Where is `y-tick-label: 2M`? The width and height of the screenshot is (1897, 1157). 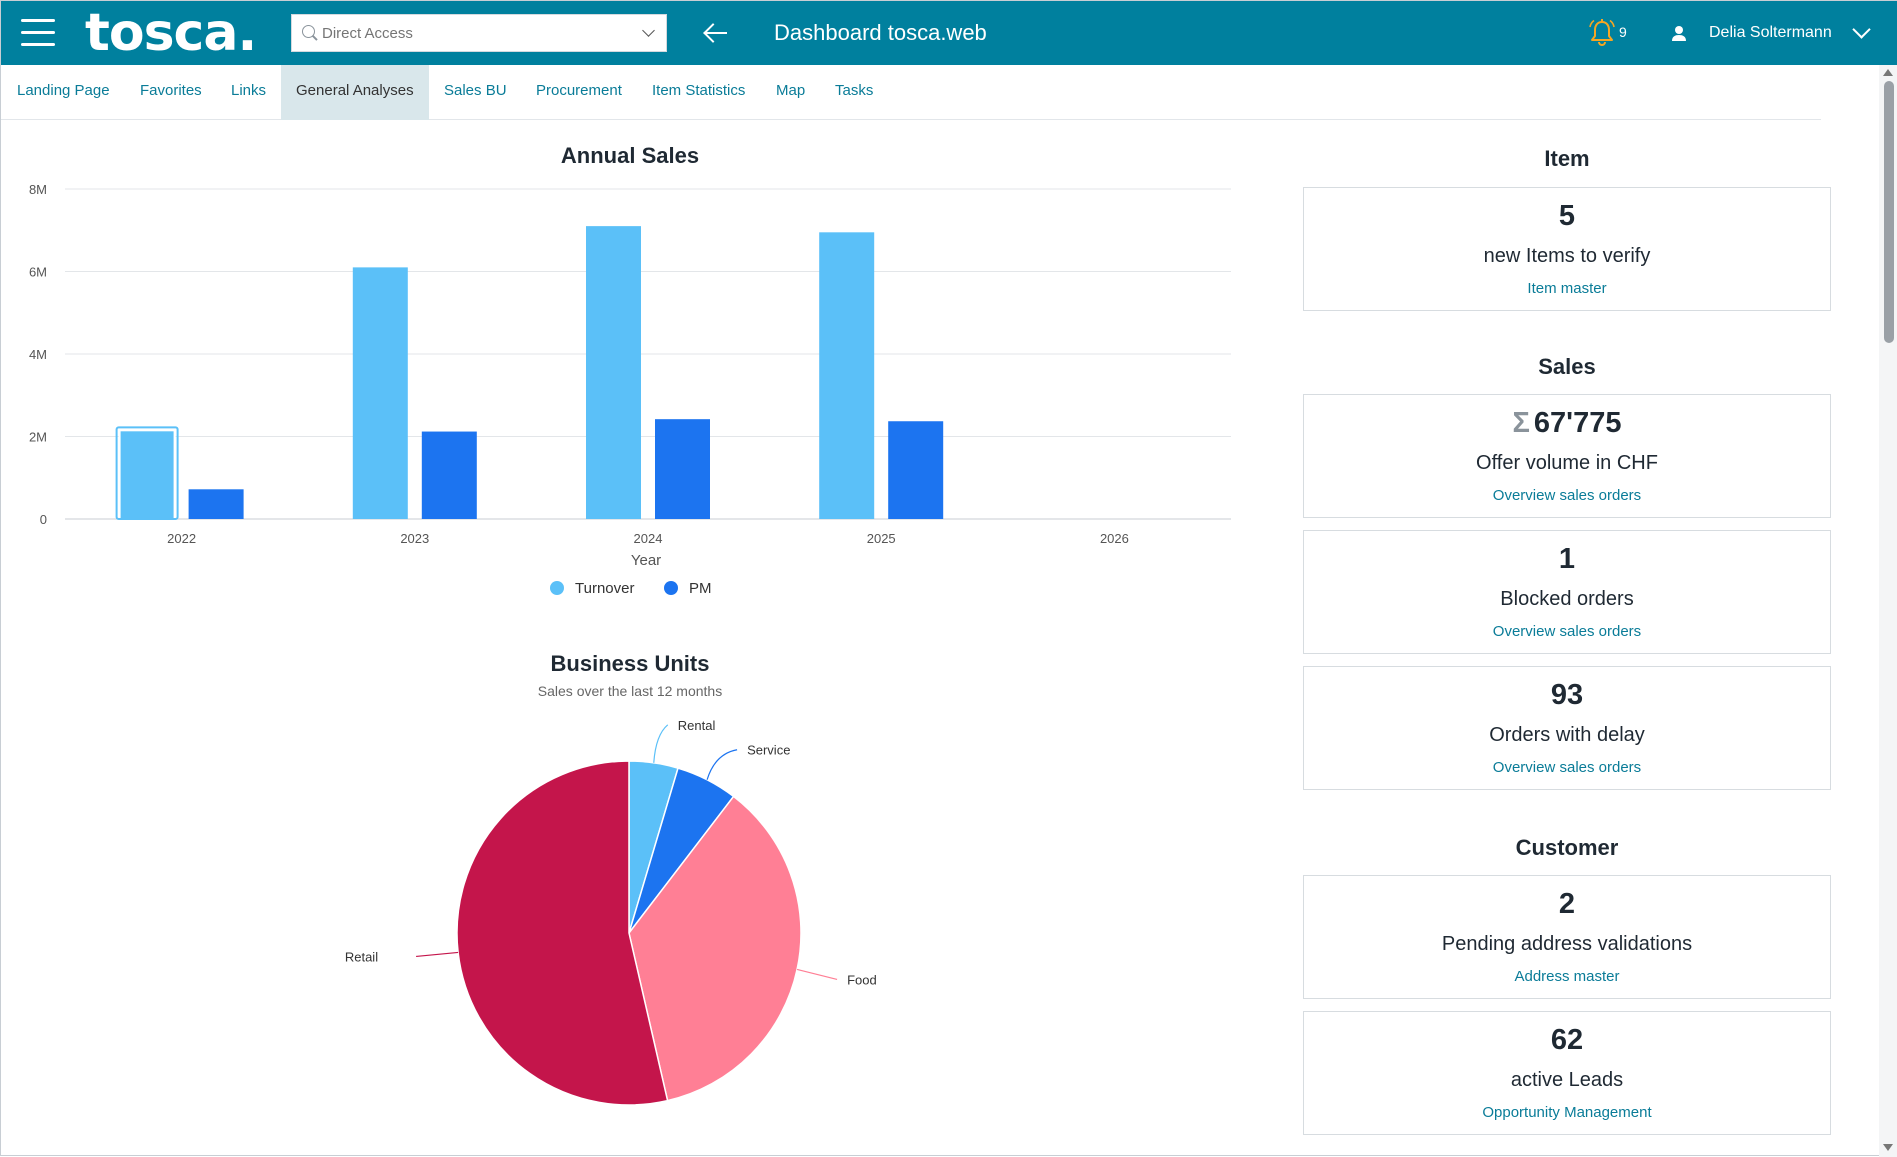 y-tick-label: 2M is located at coordinates (38, 437).